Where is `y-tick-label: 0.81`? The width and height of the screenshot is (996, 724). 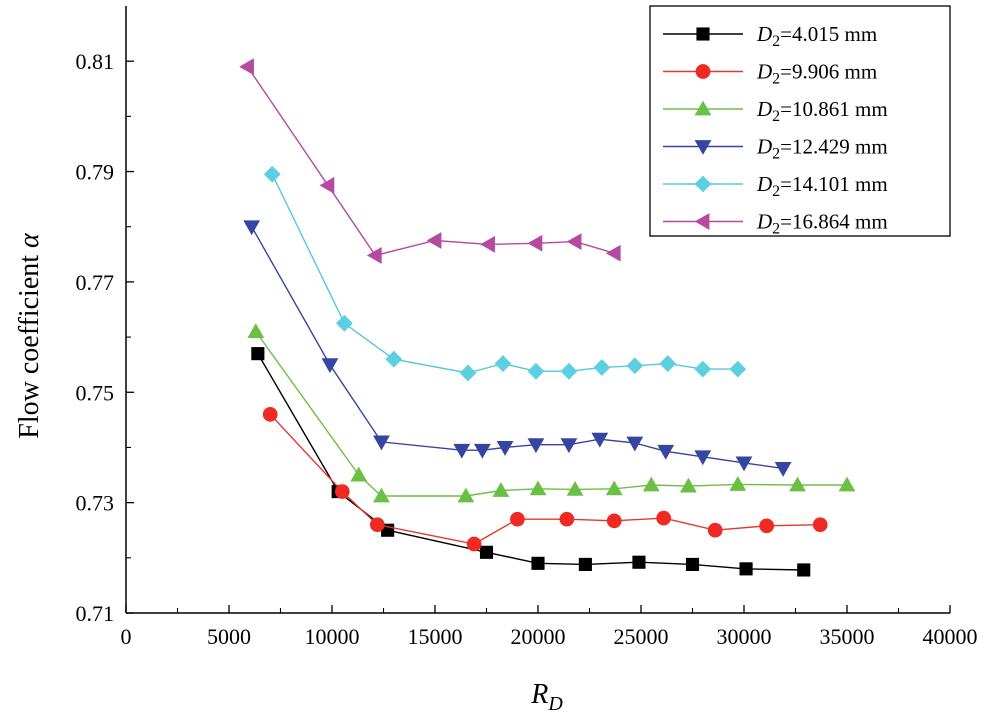
y-tick-label: 0.81 is located at coordinates (95, 61).